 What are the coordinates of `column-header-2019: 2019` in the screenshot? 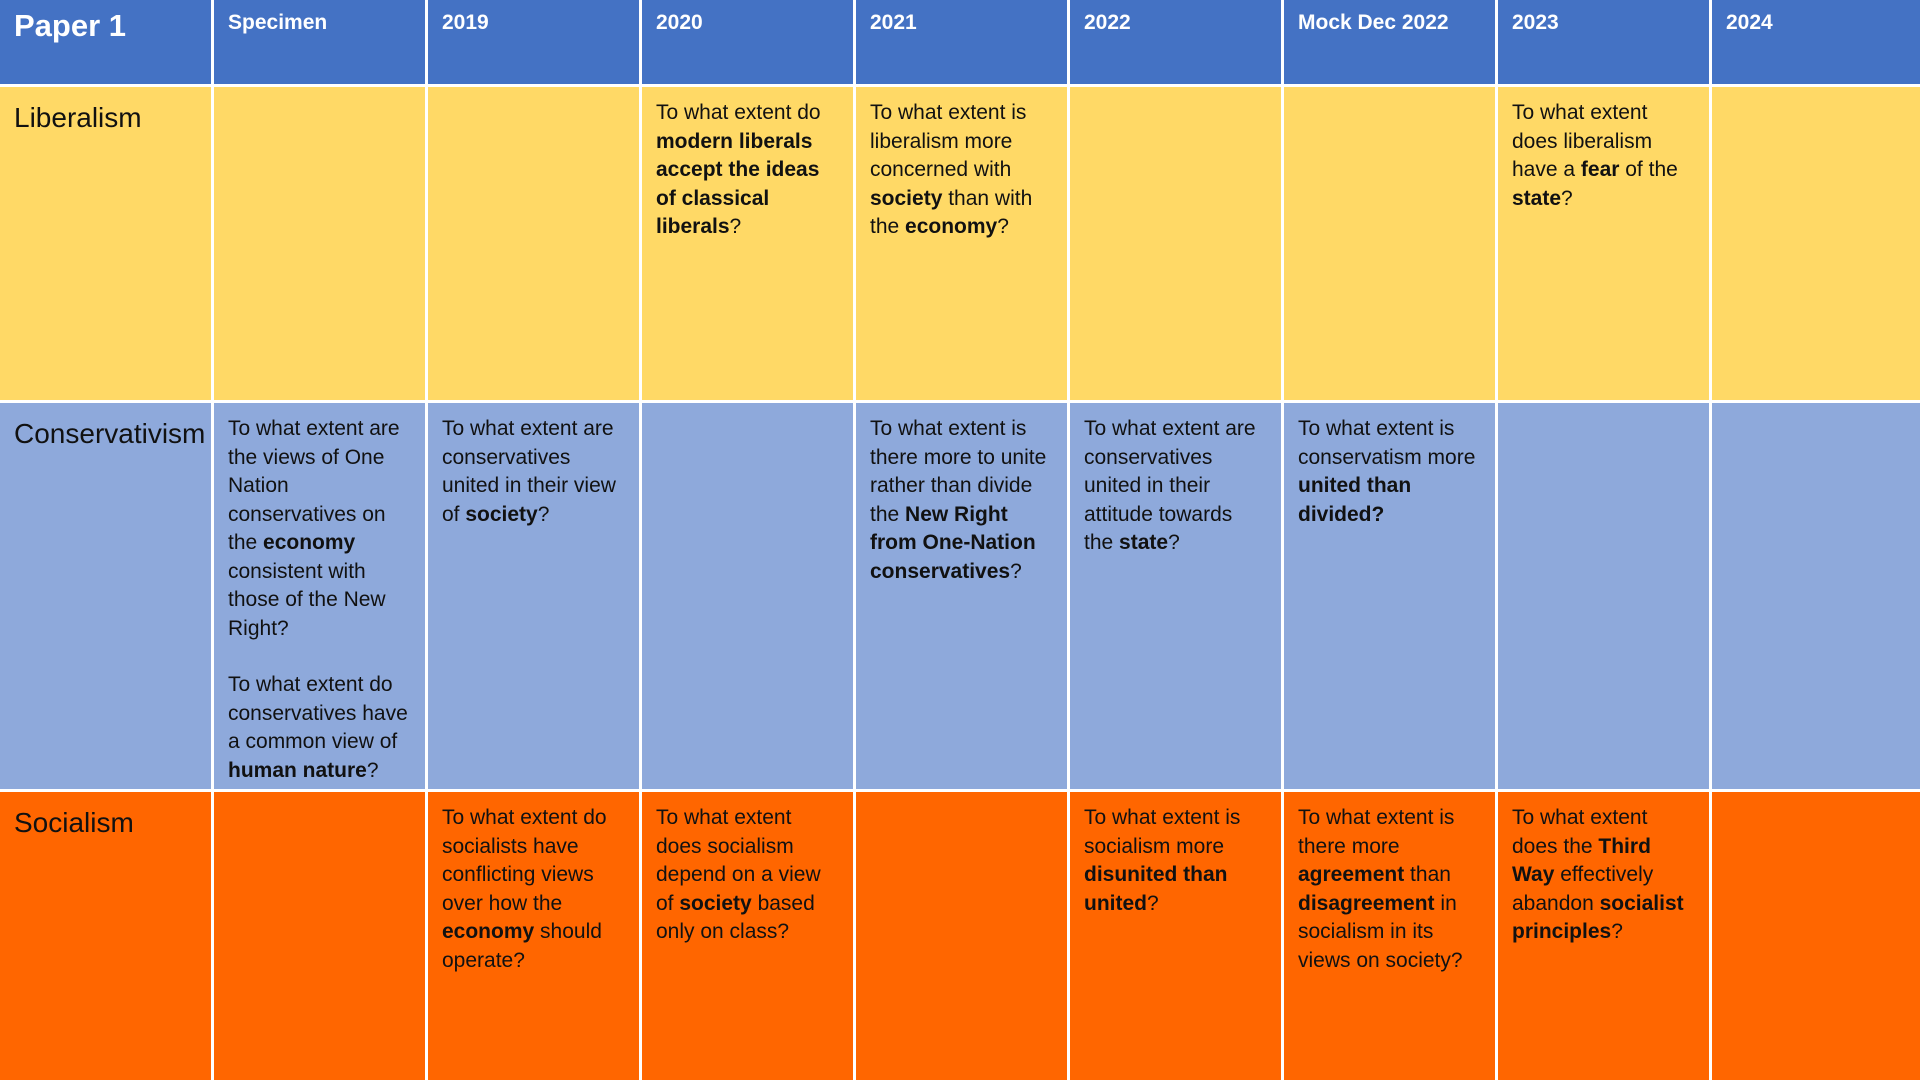 It's located at (533, 42).